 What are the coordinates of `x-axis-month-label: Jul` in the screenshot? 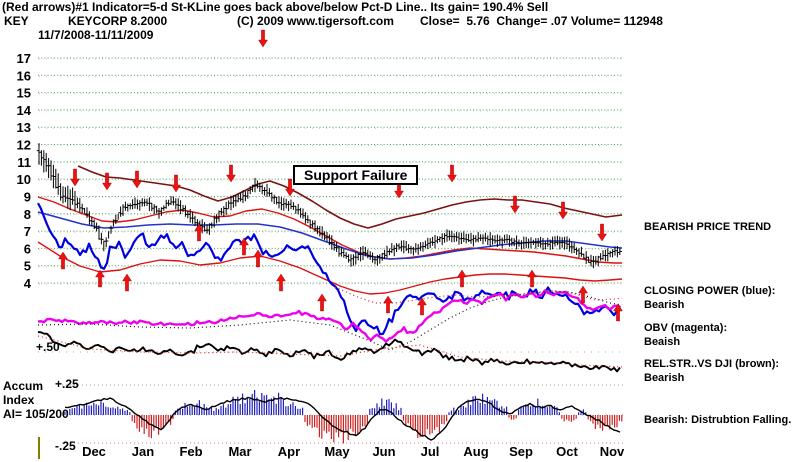 It's located at (430, 451).